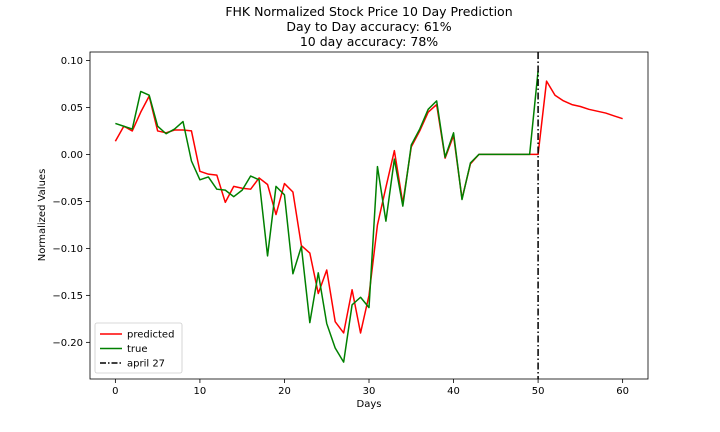 This screenshot has width=720, height=432. What do you see at coordinates (72, 61) in the screenshot?
I see `y-tick-label: 0.10` at bounding box center [72, 61].